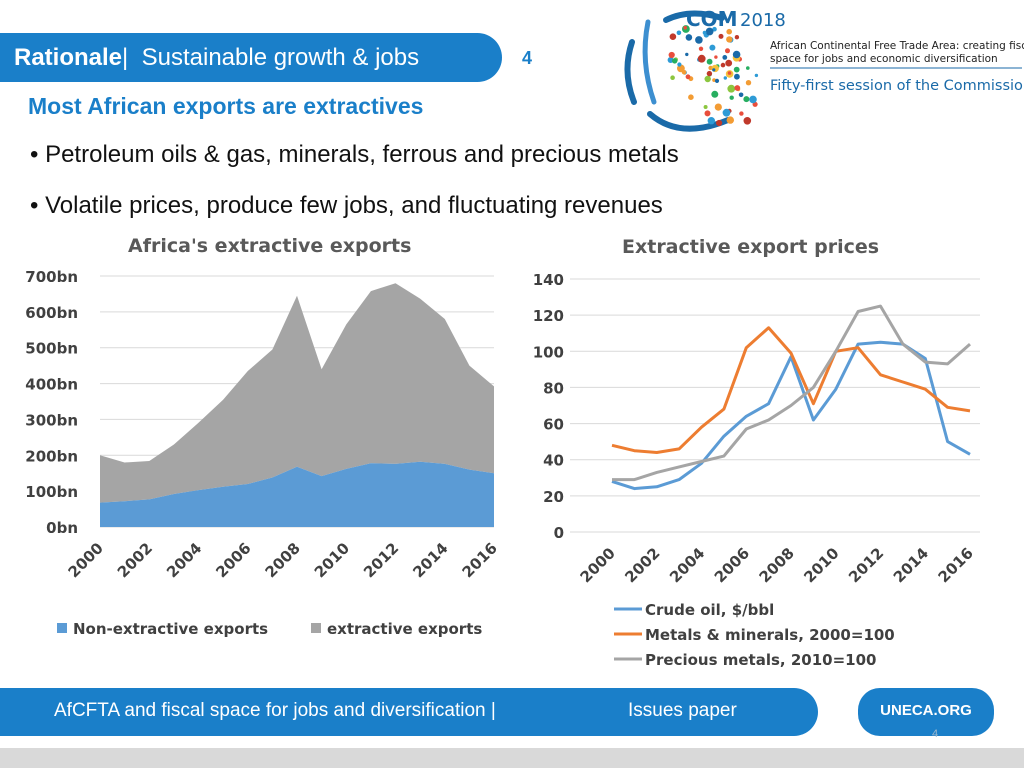  What do you see at coordinates (527, 58) in the screenshot?
I see `slide-number: 4` at bounding box center [527, 58].